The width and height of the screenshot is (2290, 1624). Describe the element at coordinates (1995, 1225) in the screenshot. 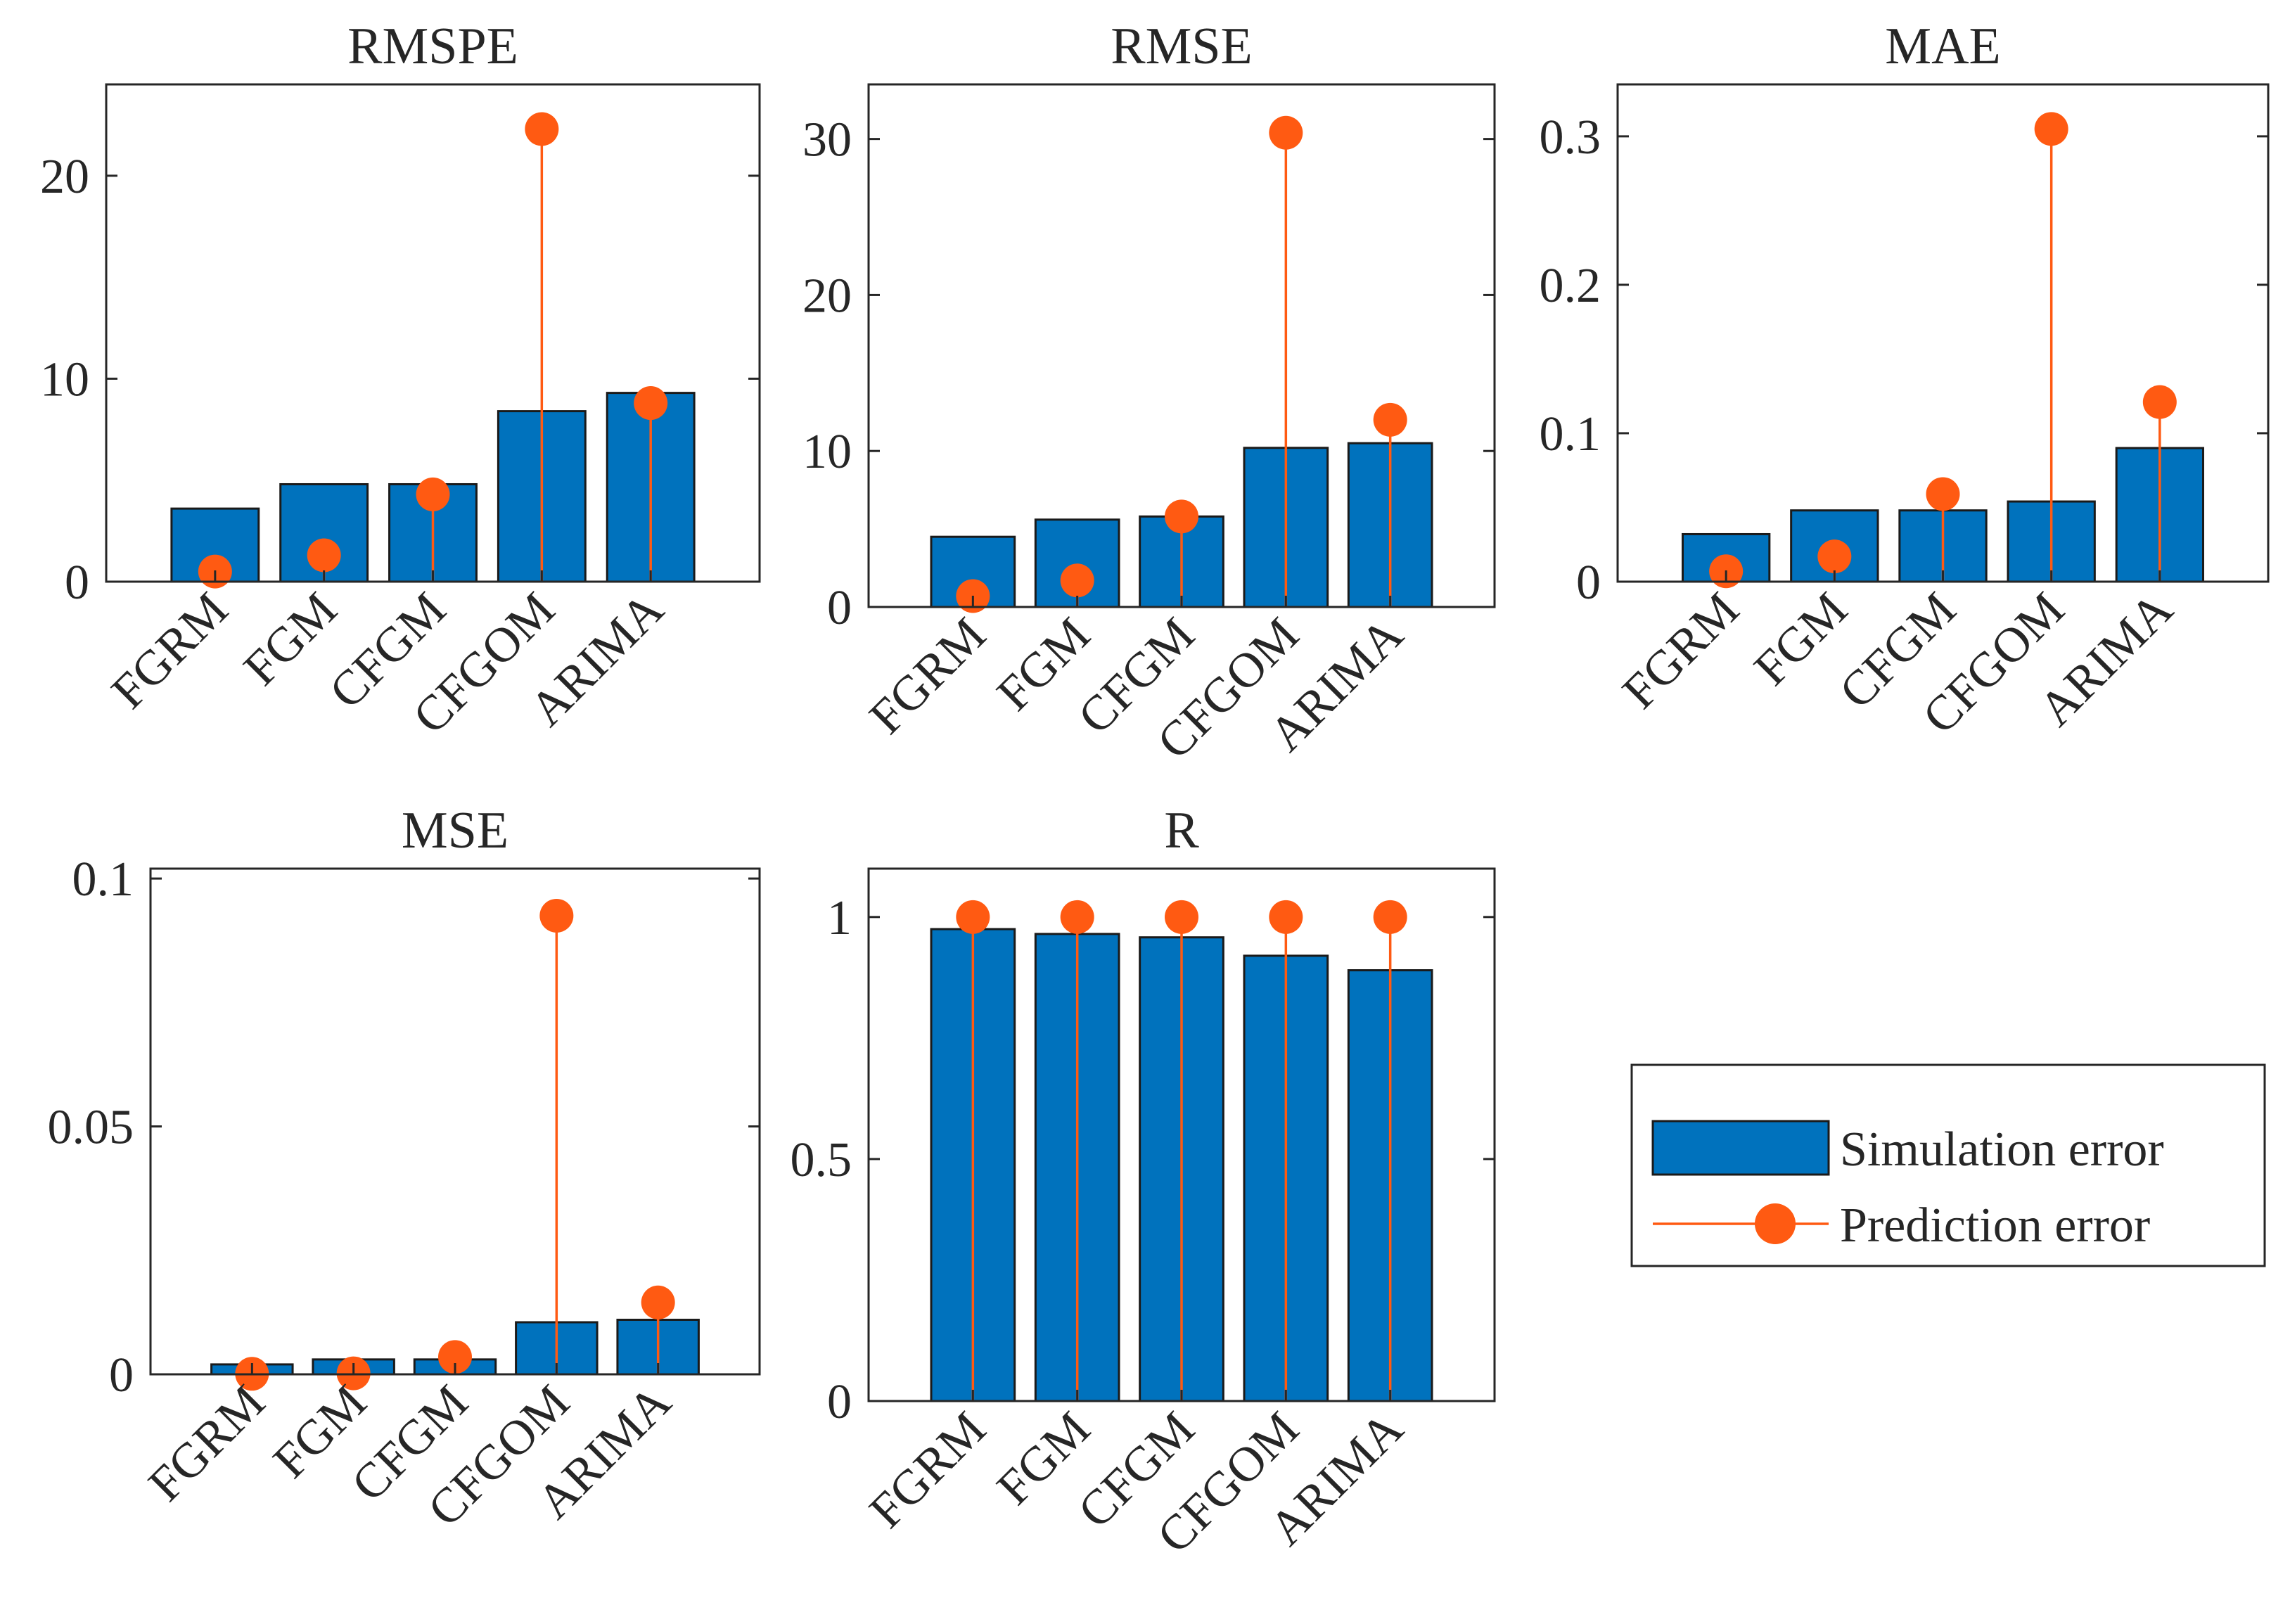

I see `legend-prediction-label: Prediction error` at that location.